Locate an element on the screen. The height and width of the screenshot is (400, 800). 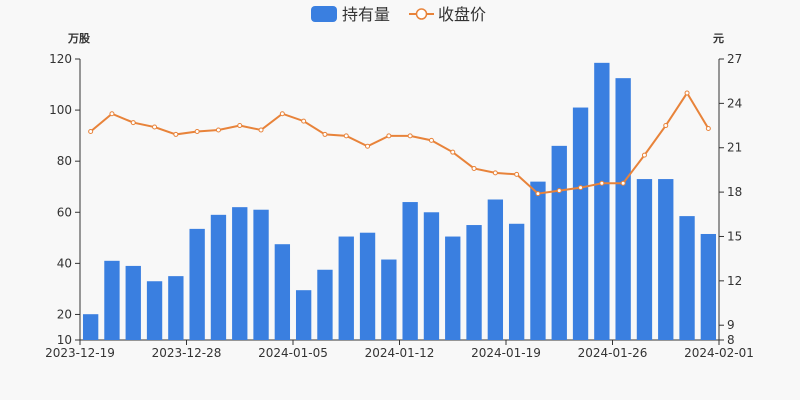
x-tick-label: 2024-01-05 is located at coordinates (293, 353).